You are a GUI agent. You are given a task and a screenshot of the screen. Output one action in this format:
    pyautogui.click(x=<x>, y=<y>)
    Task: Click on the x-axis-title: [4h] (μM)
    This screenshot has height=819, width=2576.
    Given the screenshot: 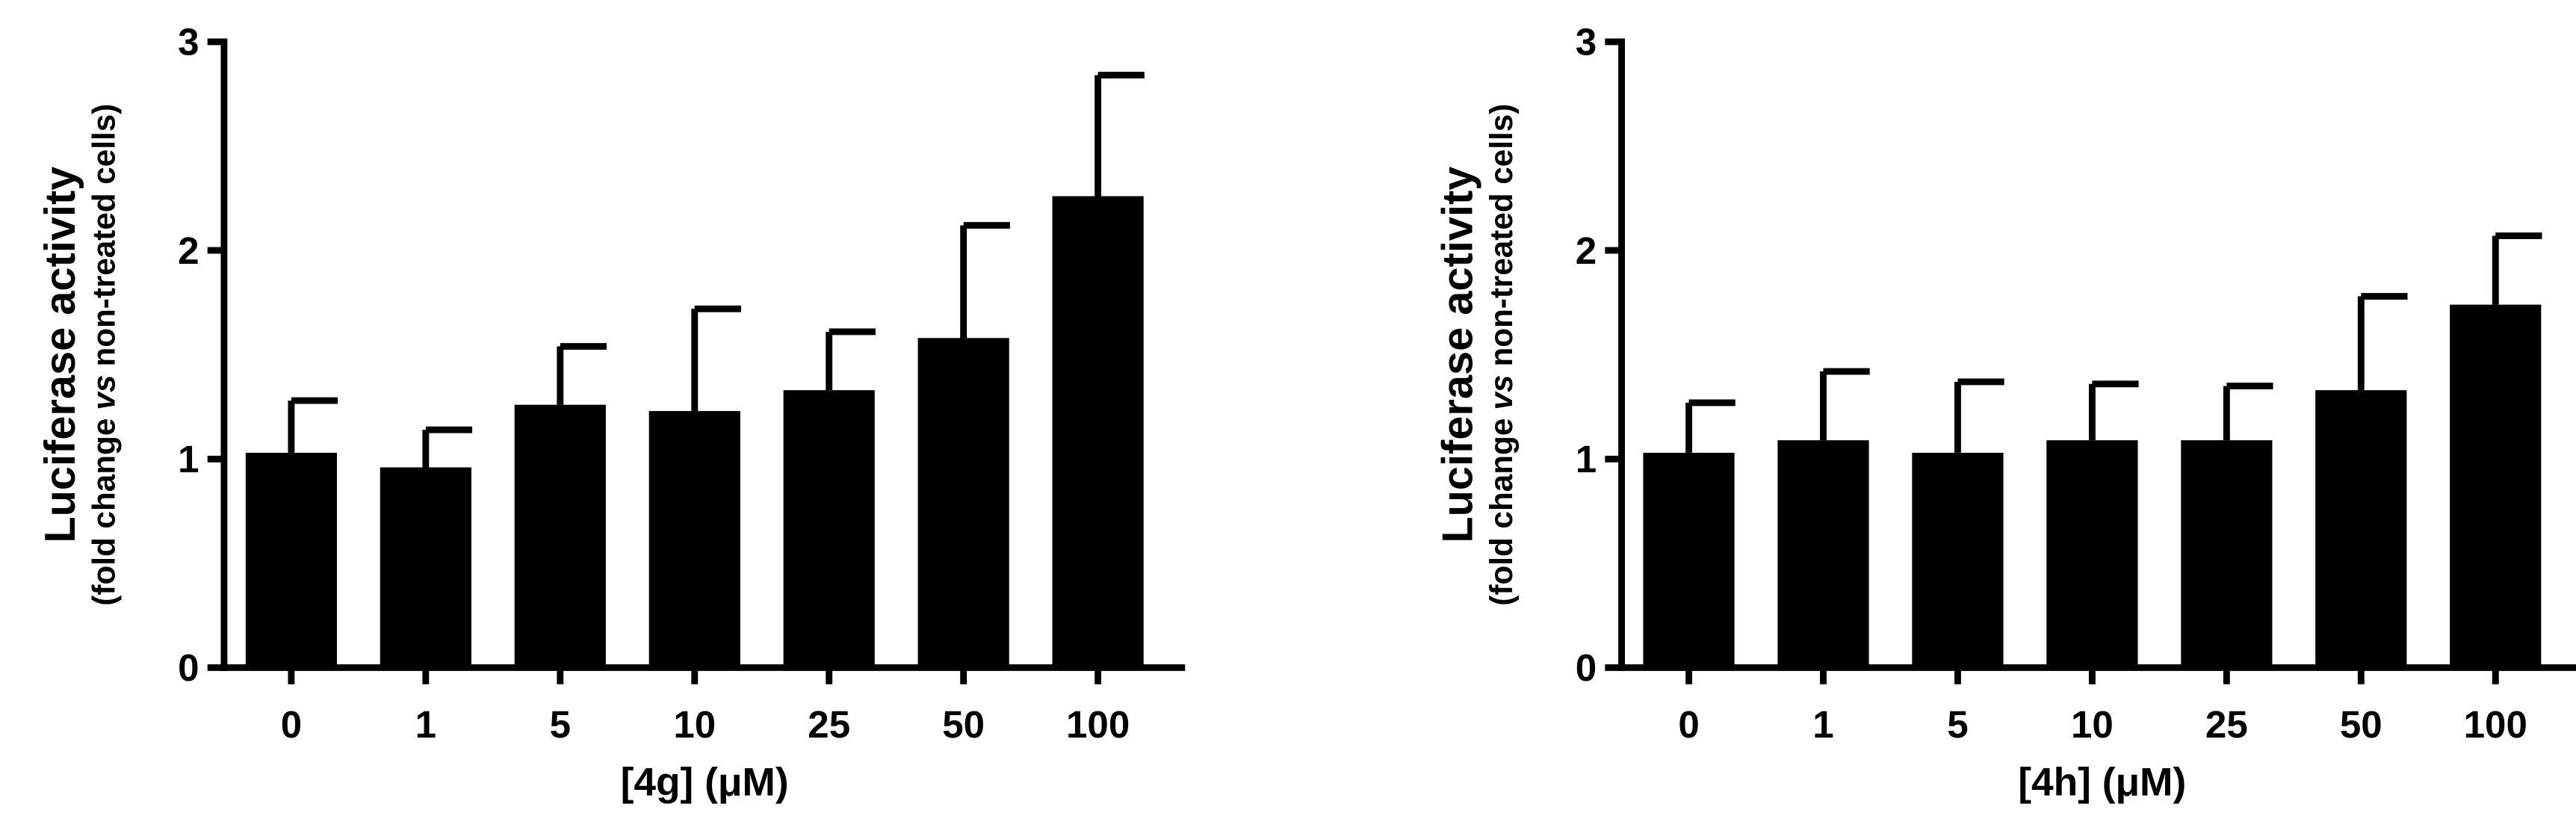 What is the action you would take?
    pyautogui.click(x=2102, y=783)
    